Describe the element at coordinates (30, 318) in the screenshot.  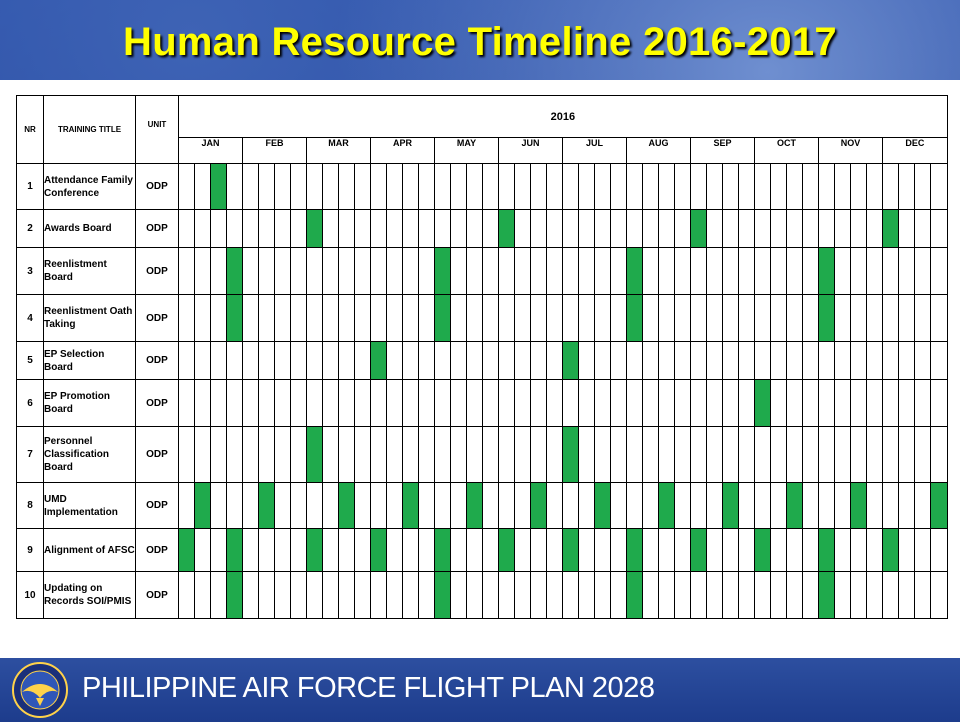
I see `row-nr: 4` at that location.